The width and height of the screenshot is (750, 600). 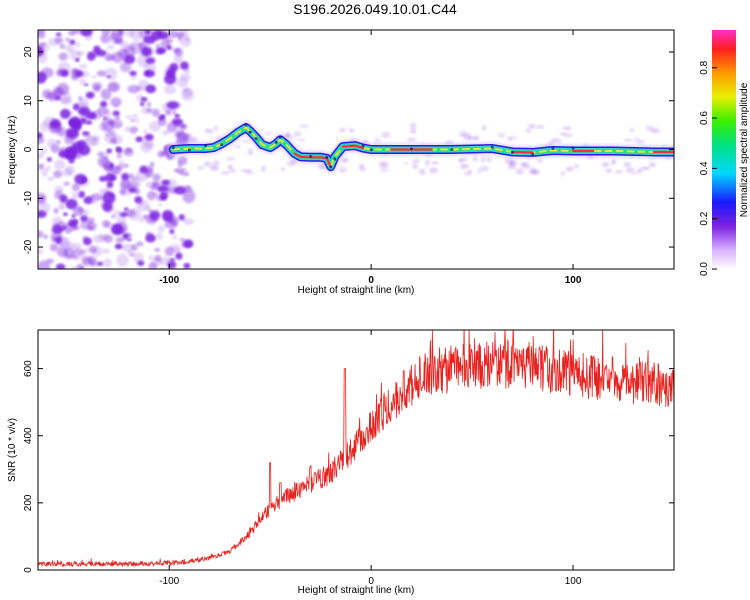 I want to click on spectrogram-x-tick-label: -100, so click(x=169, y=280).